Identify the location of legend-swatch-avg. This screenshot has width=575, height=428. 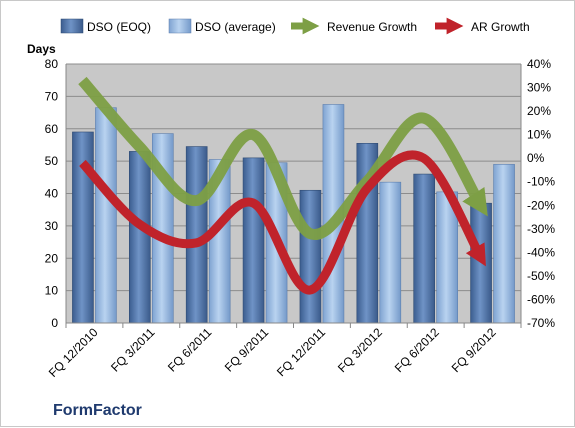
(180, 26).